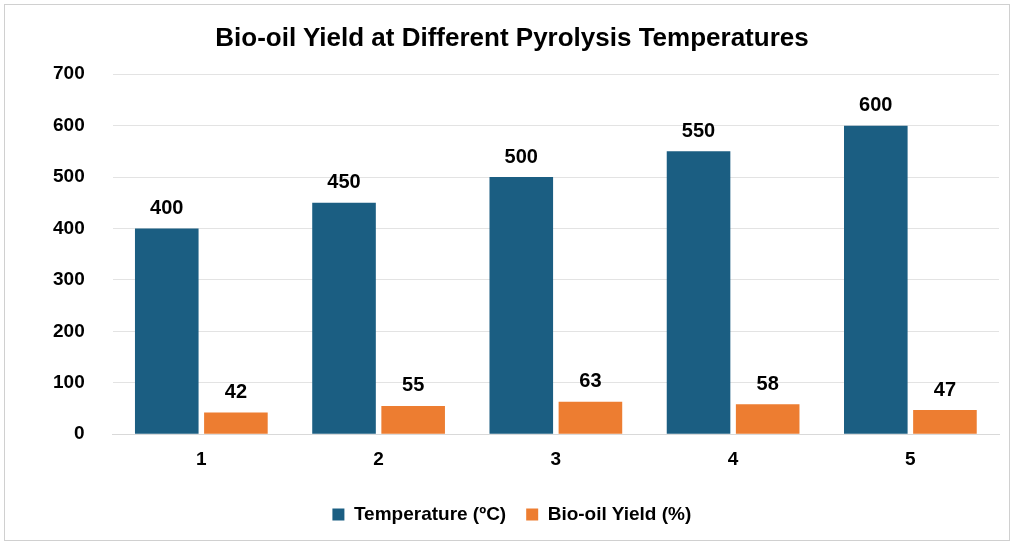 This screenshot has width=1016, height=547. What do you see at coordinates (733, 458) in the screenshot?
I see `x-tick-label: 4` at bounding box center [733, 458].